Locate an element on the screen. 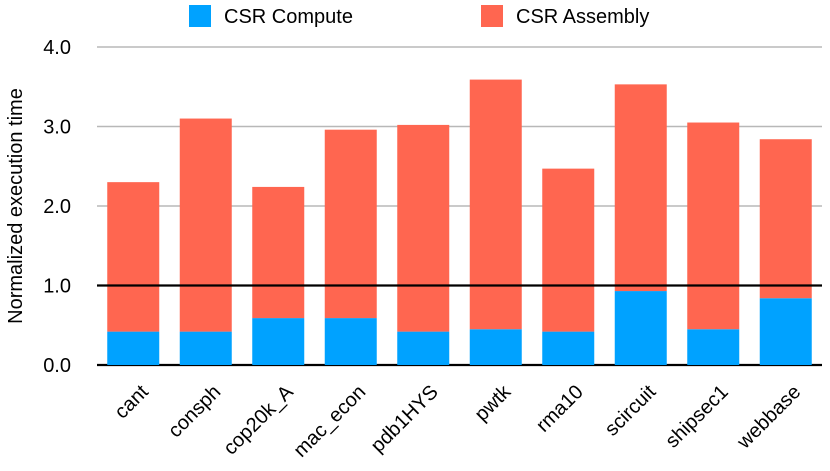 The height and width of the screenshot is (471, 830). bar-csr-compute-pwtk is located at coordinates (495, 347).